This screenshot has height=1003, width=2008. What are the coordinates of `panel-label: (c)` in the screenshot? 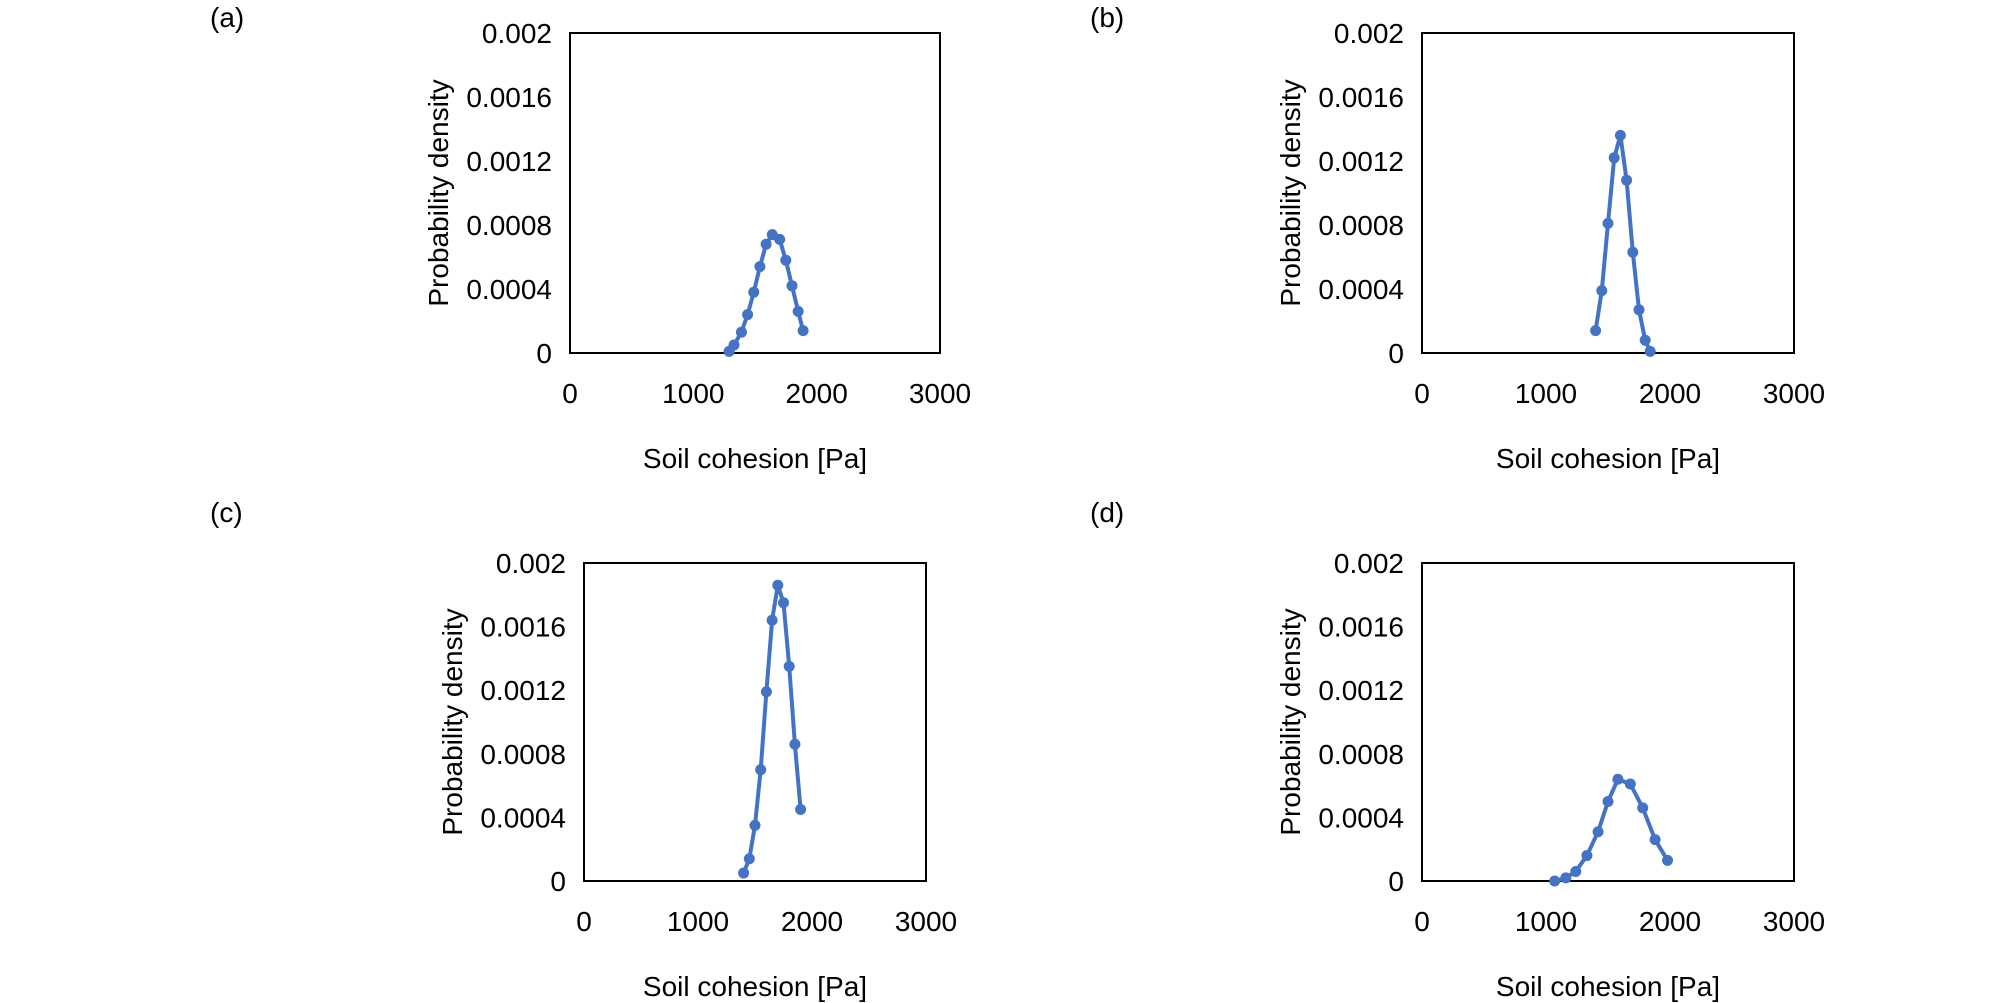 It's located at (226, 512).